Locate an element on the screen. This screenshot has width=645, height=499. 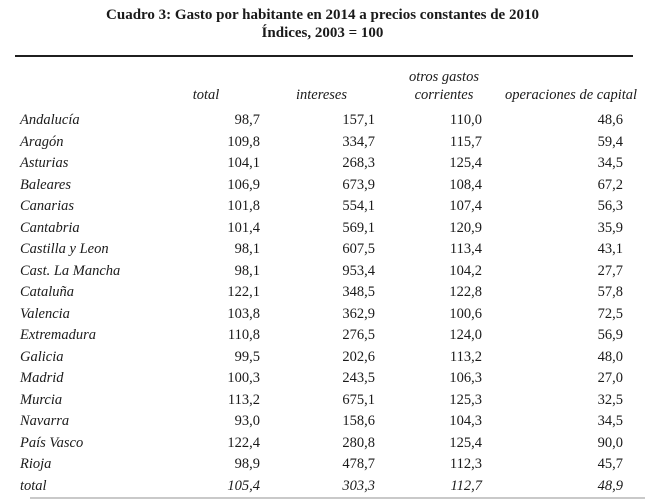
region-label: Aragón is located at coordinates (42, 141).